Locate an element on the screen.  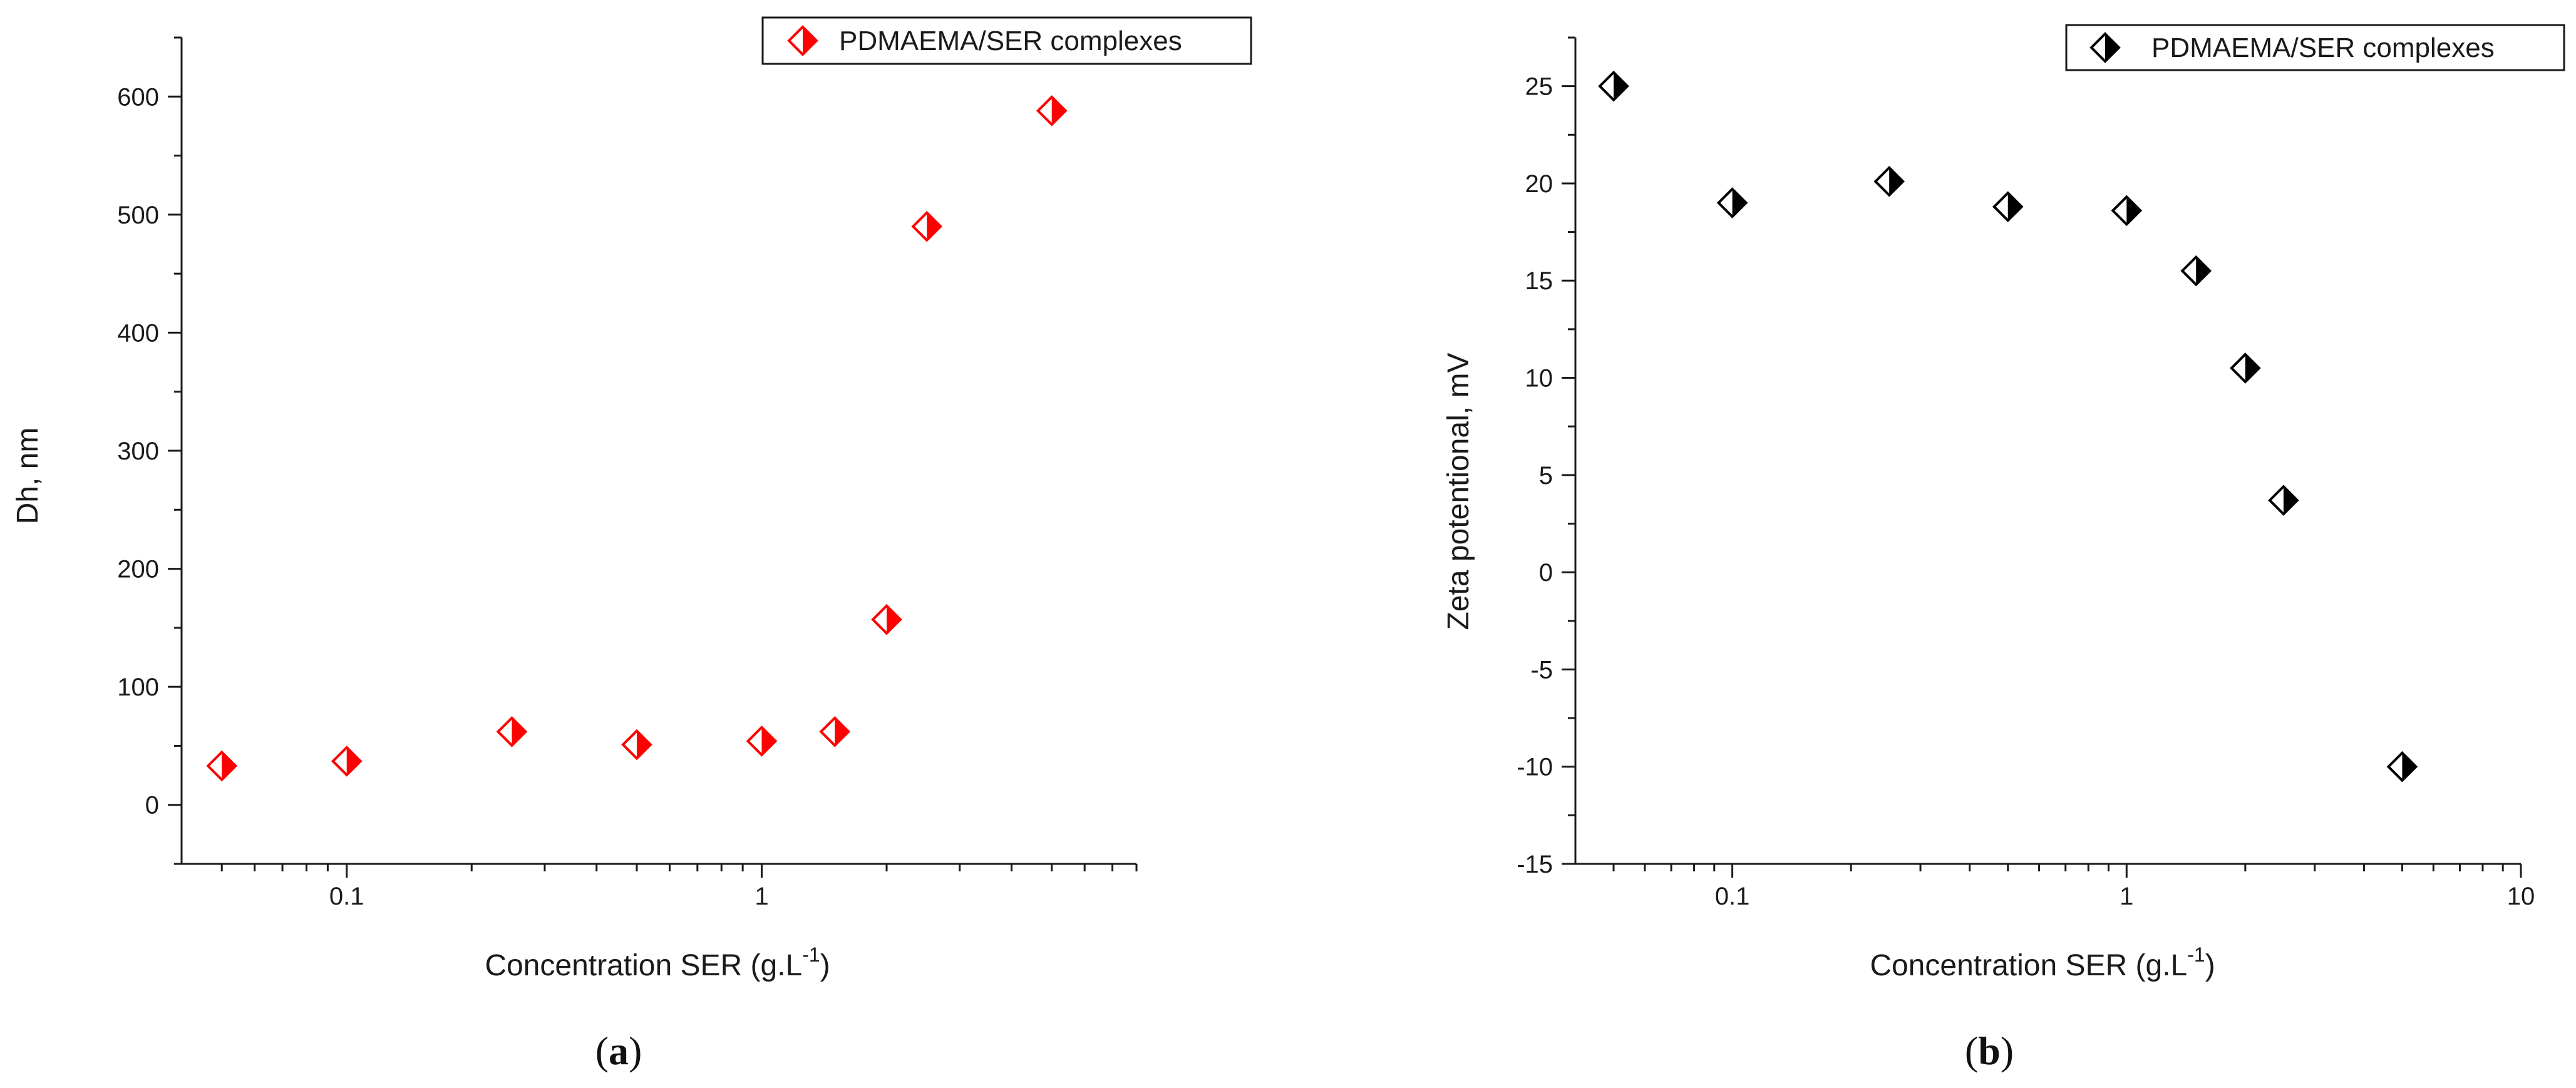
x-ticks-a: 0.1 1 is located at coordinates (679, 887).